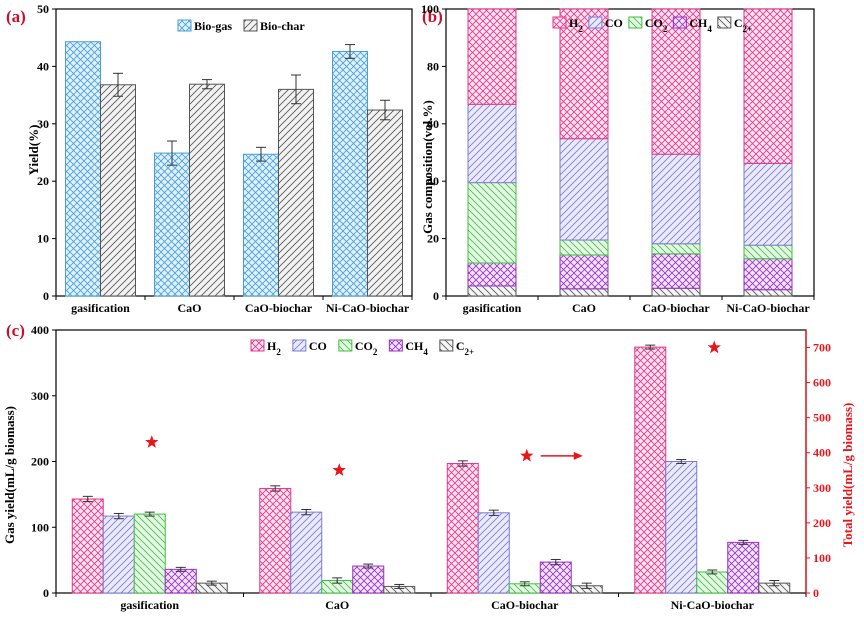 This screenshot has height=617, width=864. Describe the element at coordinates (318, 346) in the screenshot. I see `panel-c-legend-label-co: CO` at that location.